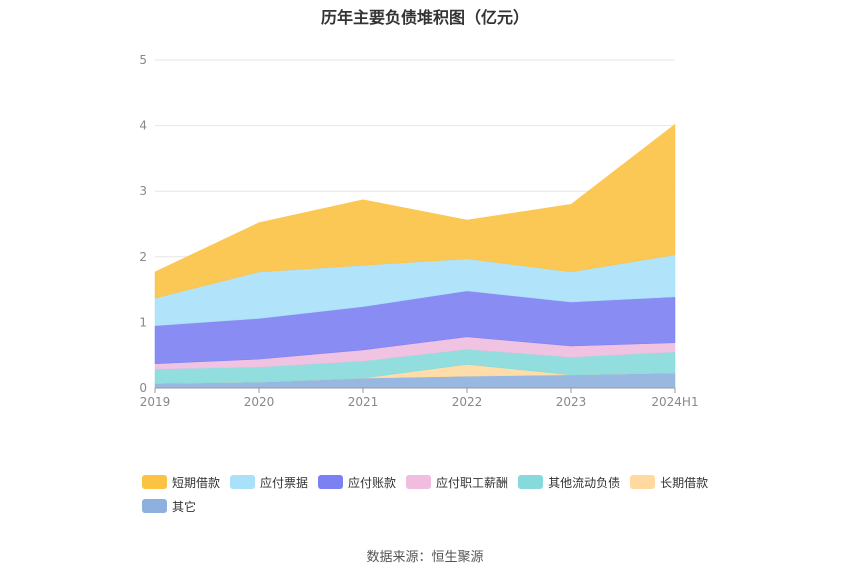 The width and height of the screenshot is (850, 575). Describe the element at coordinates (372, 482) in the screenshot. I see `legend-label: 应付账款` at that location.